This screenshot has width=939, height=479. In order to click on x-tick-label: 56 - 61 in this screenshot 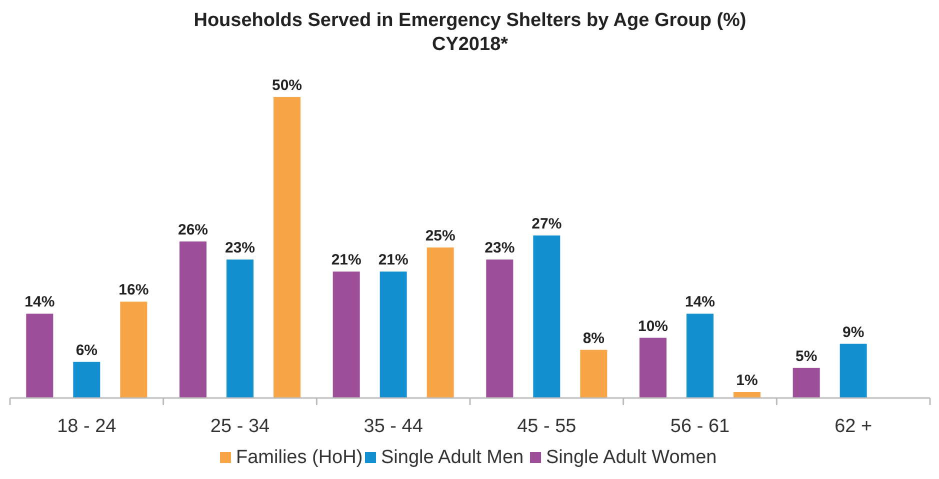, I will do `click(700, 426)`.